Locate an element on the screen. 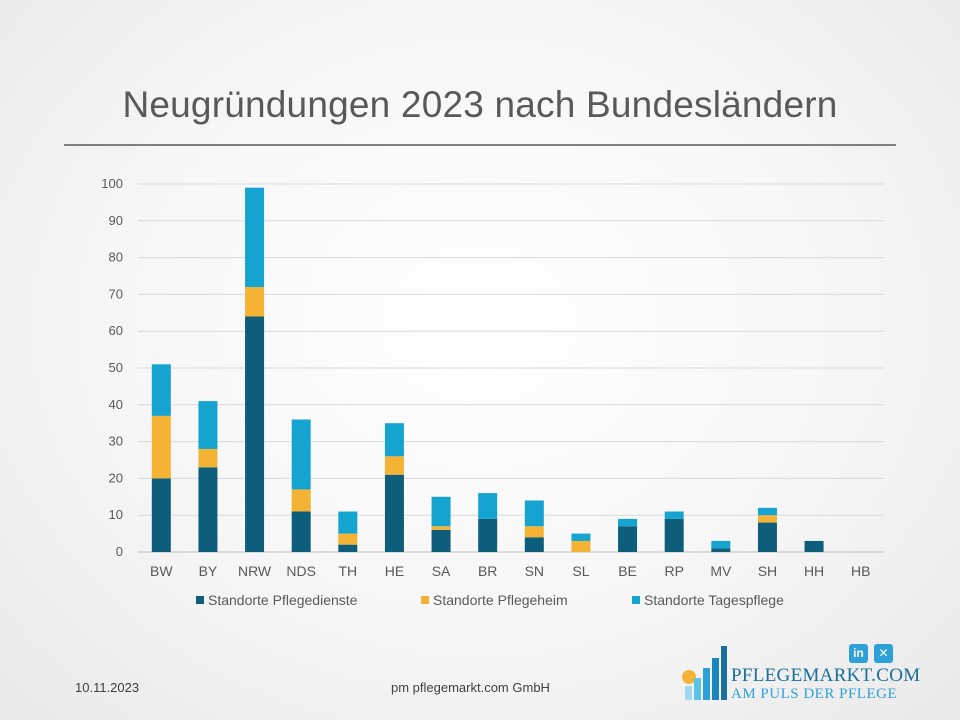 The height and width of the screenshot is (720, 960). y-tick-label: 50 is located at coordinates (116, 367).